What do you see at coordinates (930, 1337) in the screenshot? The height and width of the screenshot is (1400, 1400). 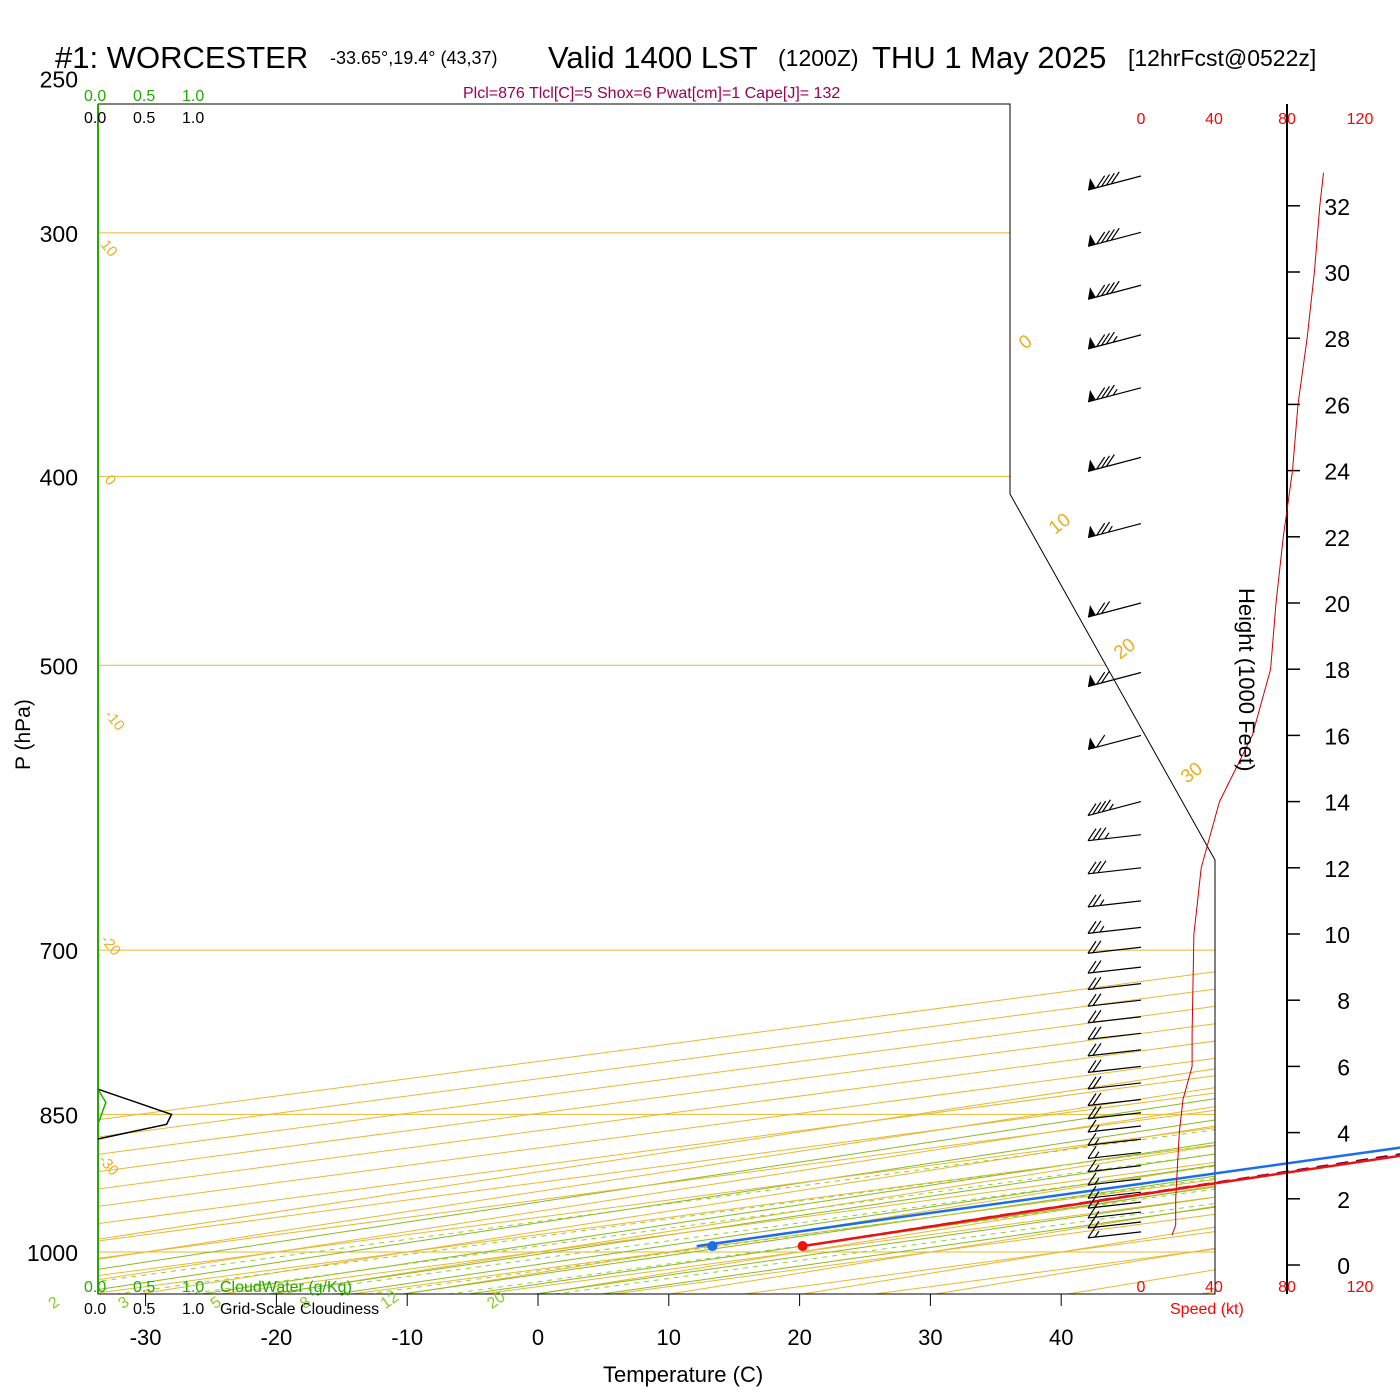 I see `x-tick-label: 30` at bounding box center [930, 1337].